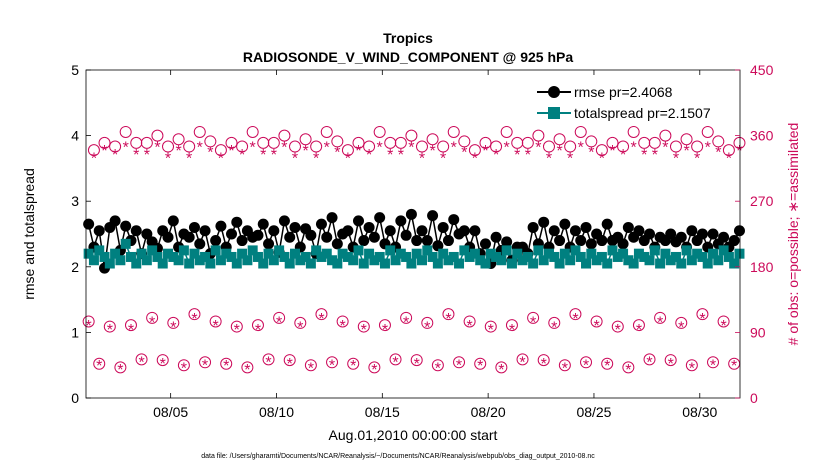  I want to click on y-right-tick-label: 180, so click(762, 267).